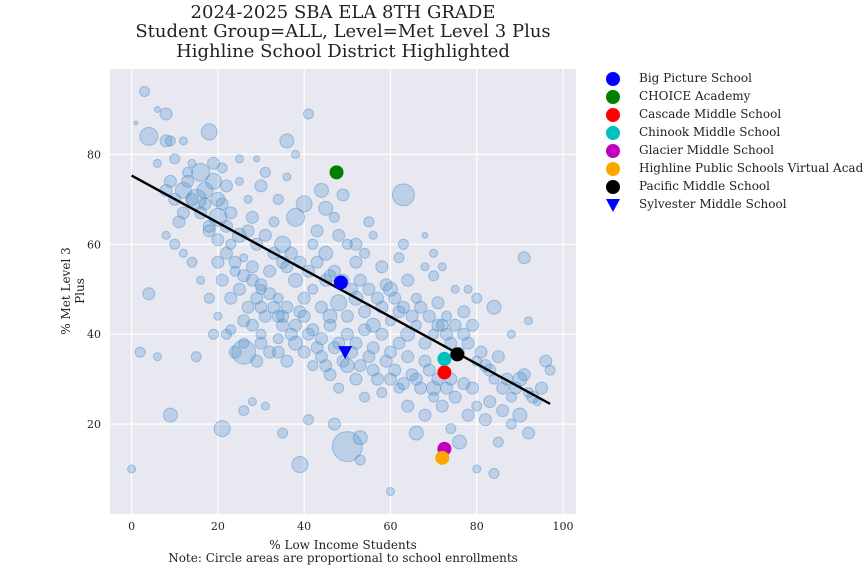 This screenshot has height=576, width=864. I want to click on legend-item: Chinook Middle School, so click(731, 133).